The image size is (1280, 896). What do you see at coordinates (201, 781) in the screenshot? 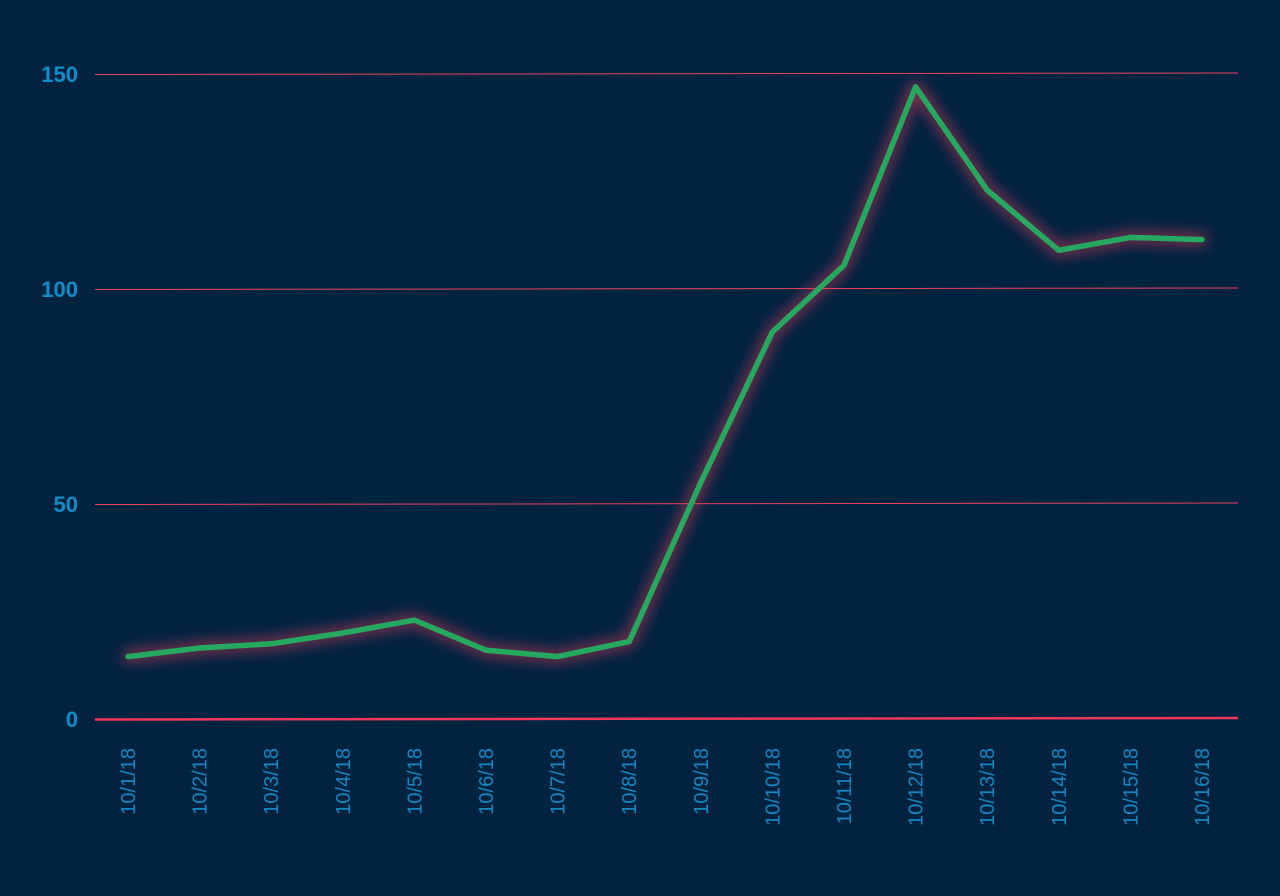
I see `x-tick-label: 10/2/18` at bounding box center [201, 781].